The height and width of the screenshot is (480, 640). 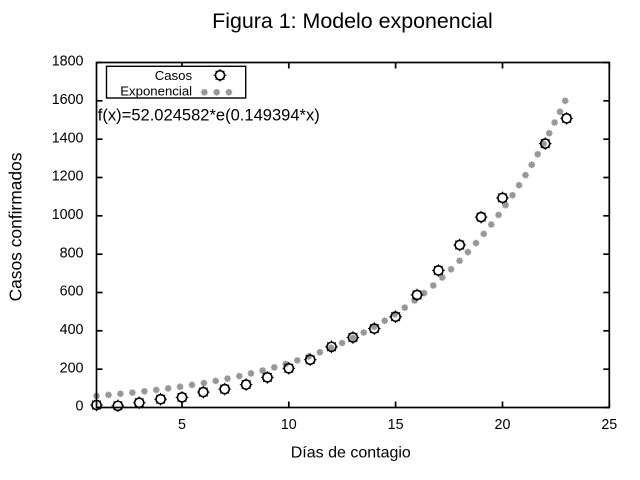 I want to click on svg-text: 400, so click(x=72, y=330).